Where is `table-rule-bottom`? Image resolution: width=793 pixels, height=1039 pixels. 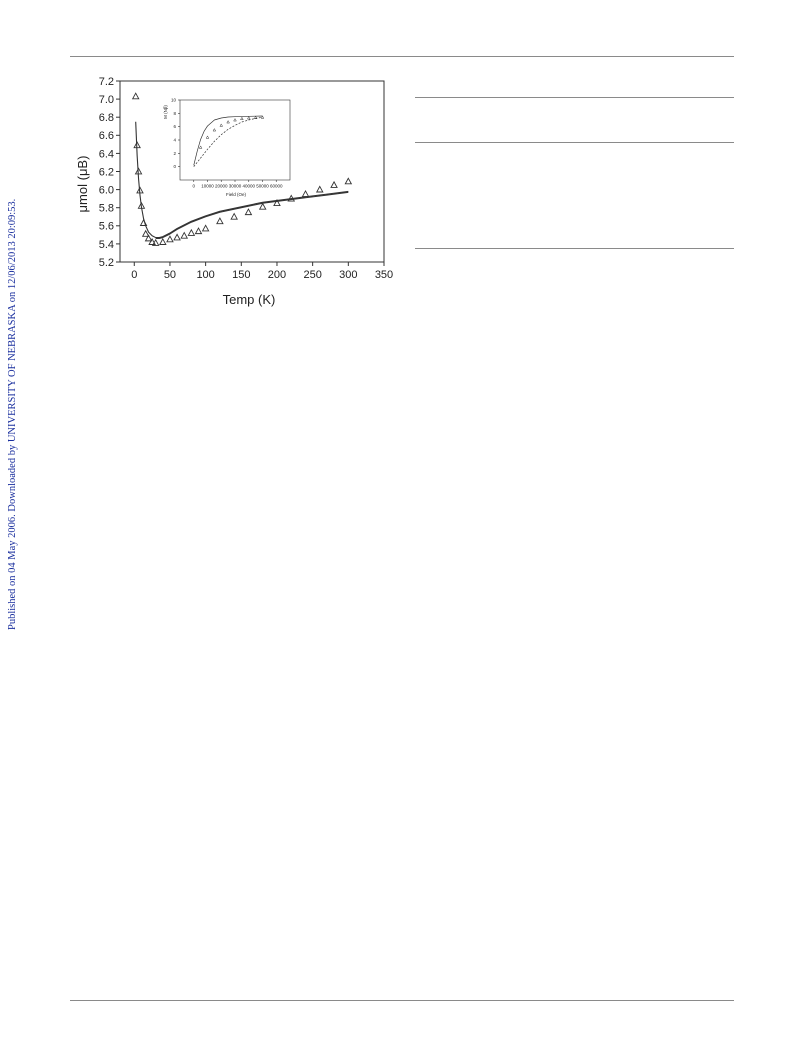 table-rule-bottom is located at coordinates (574, 248).